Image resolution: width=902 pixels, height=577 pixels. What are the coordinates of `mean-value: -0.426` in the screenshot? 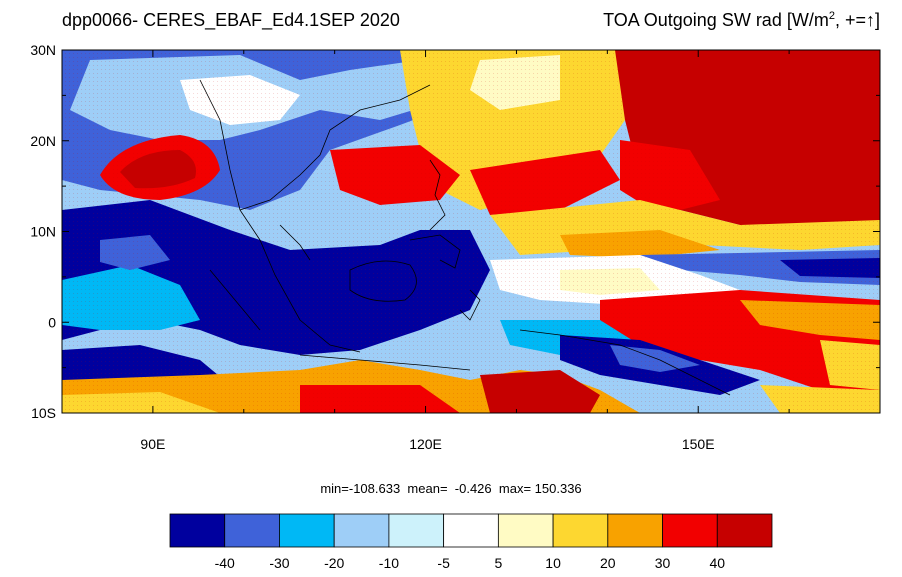 It's located at (473, 488).